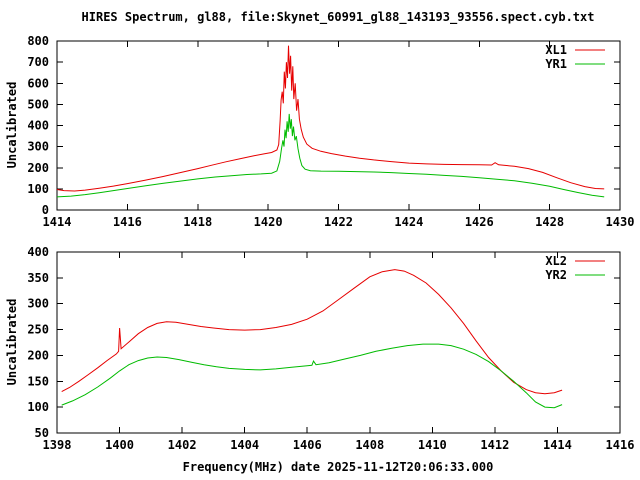 This screenshot has width=640, height=480. Describe the element at coordinates (38, 278) in the screenshot. I see `y-tick-label: 350` at that location.